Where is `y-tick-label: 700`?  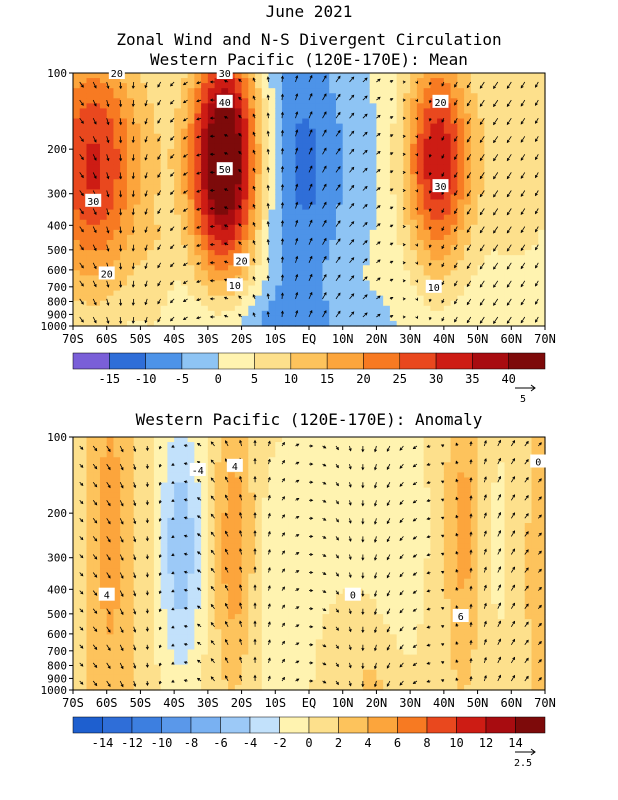
y-tick-label: 700 is located at coordinates (57, 287).